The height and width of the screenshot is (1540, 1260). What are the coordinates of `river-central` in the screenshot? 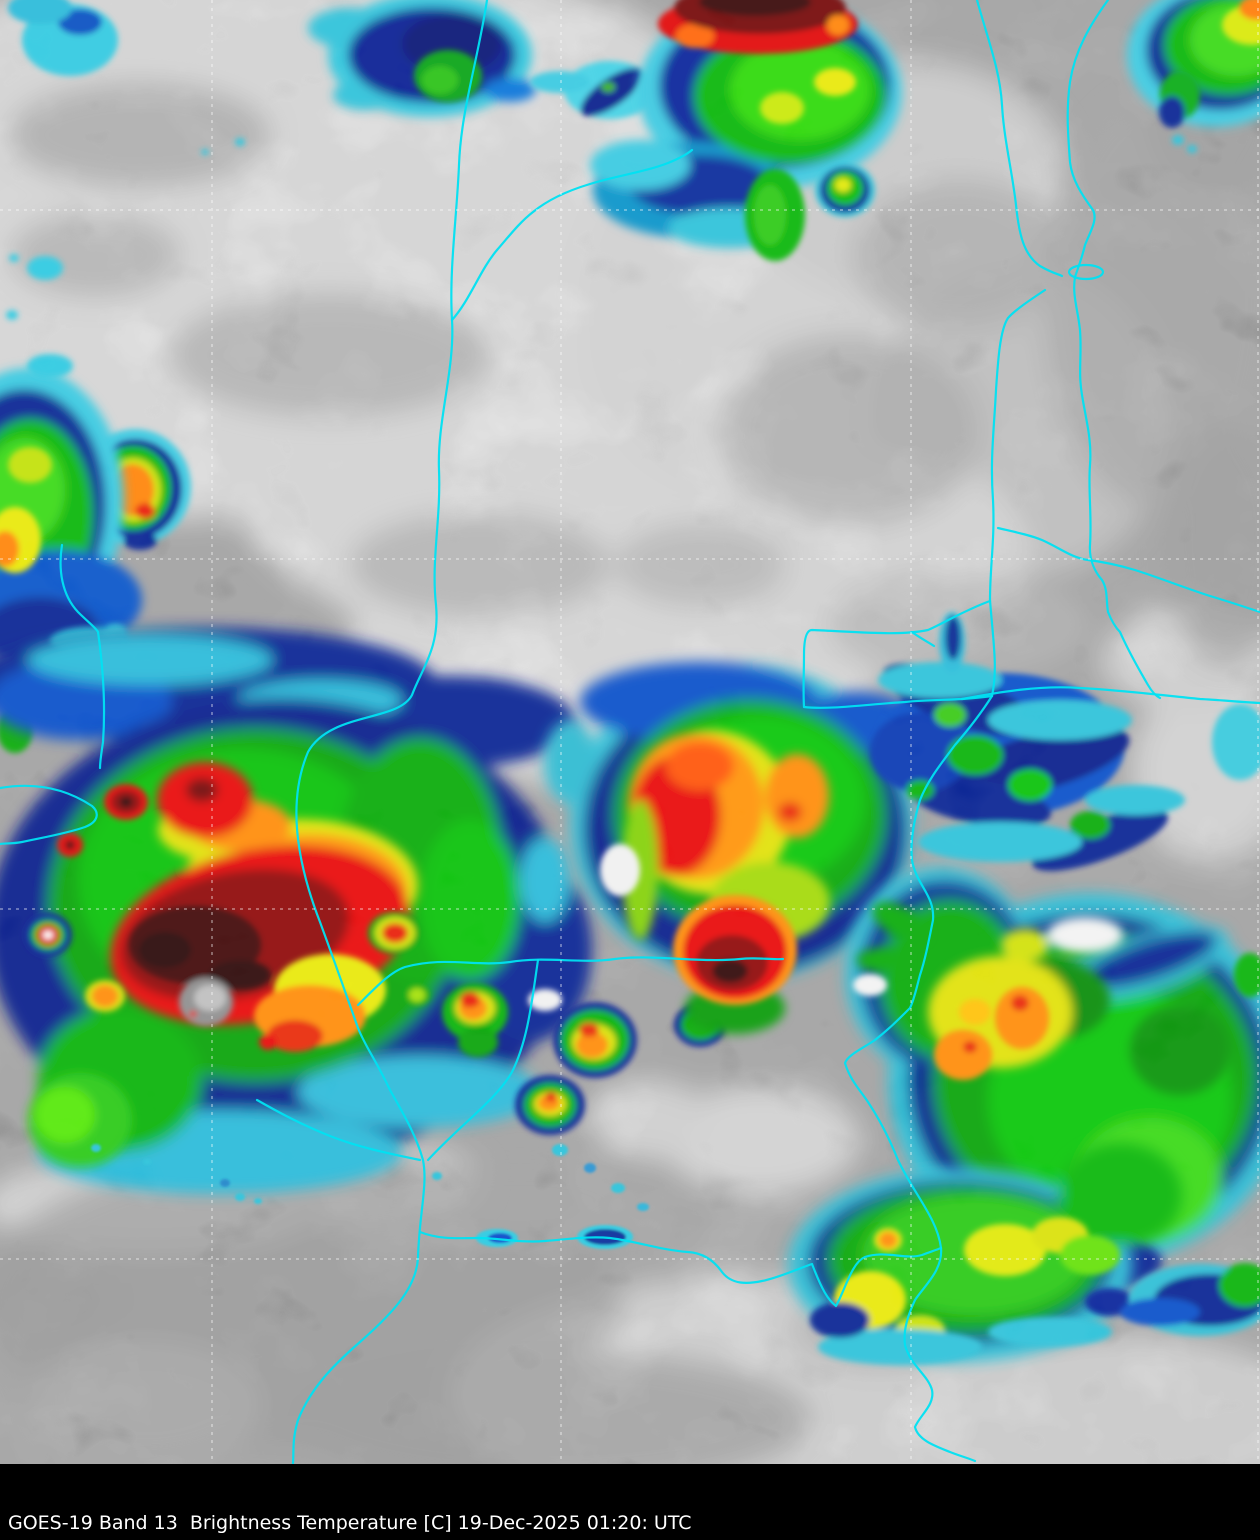 It's located at (1017, 493).